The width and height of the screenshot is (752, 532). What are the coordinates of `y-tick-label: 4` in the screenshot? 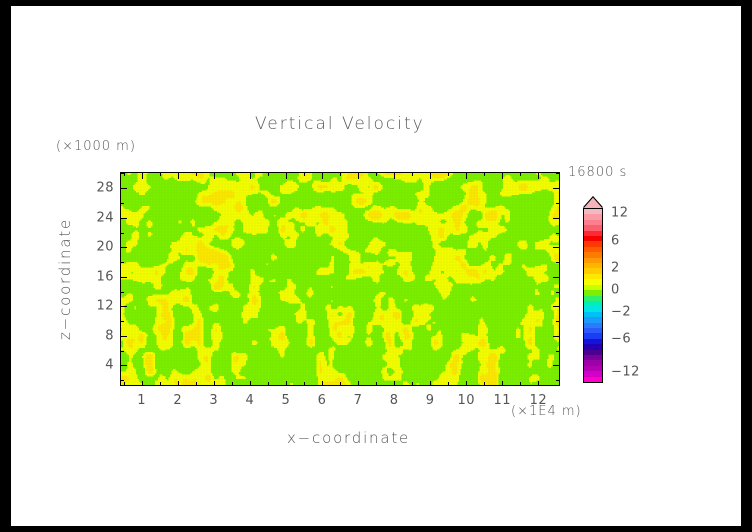 It's located at (109, 365).